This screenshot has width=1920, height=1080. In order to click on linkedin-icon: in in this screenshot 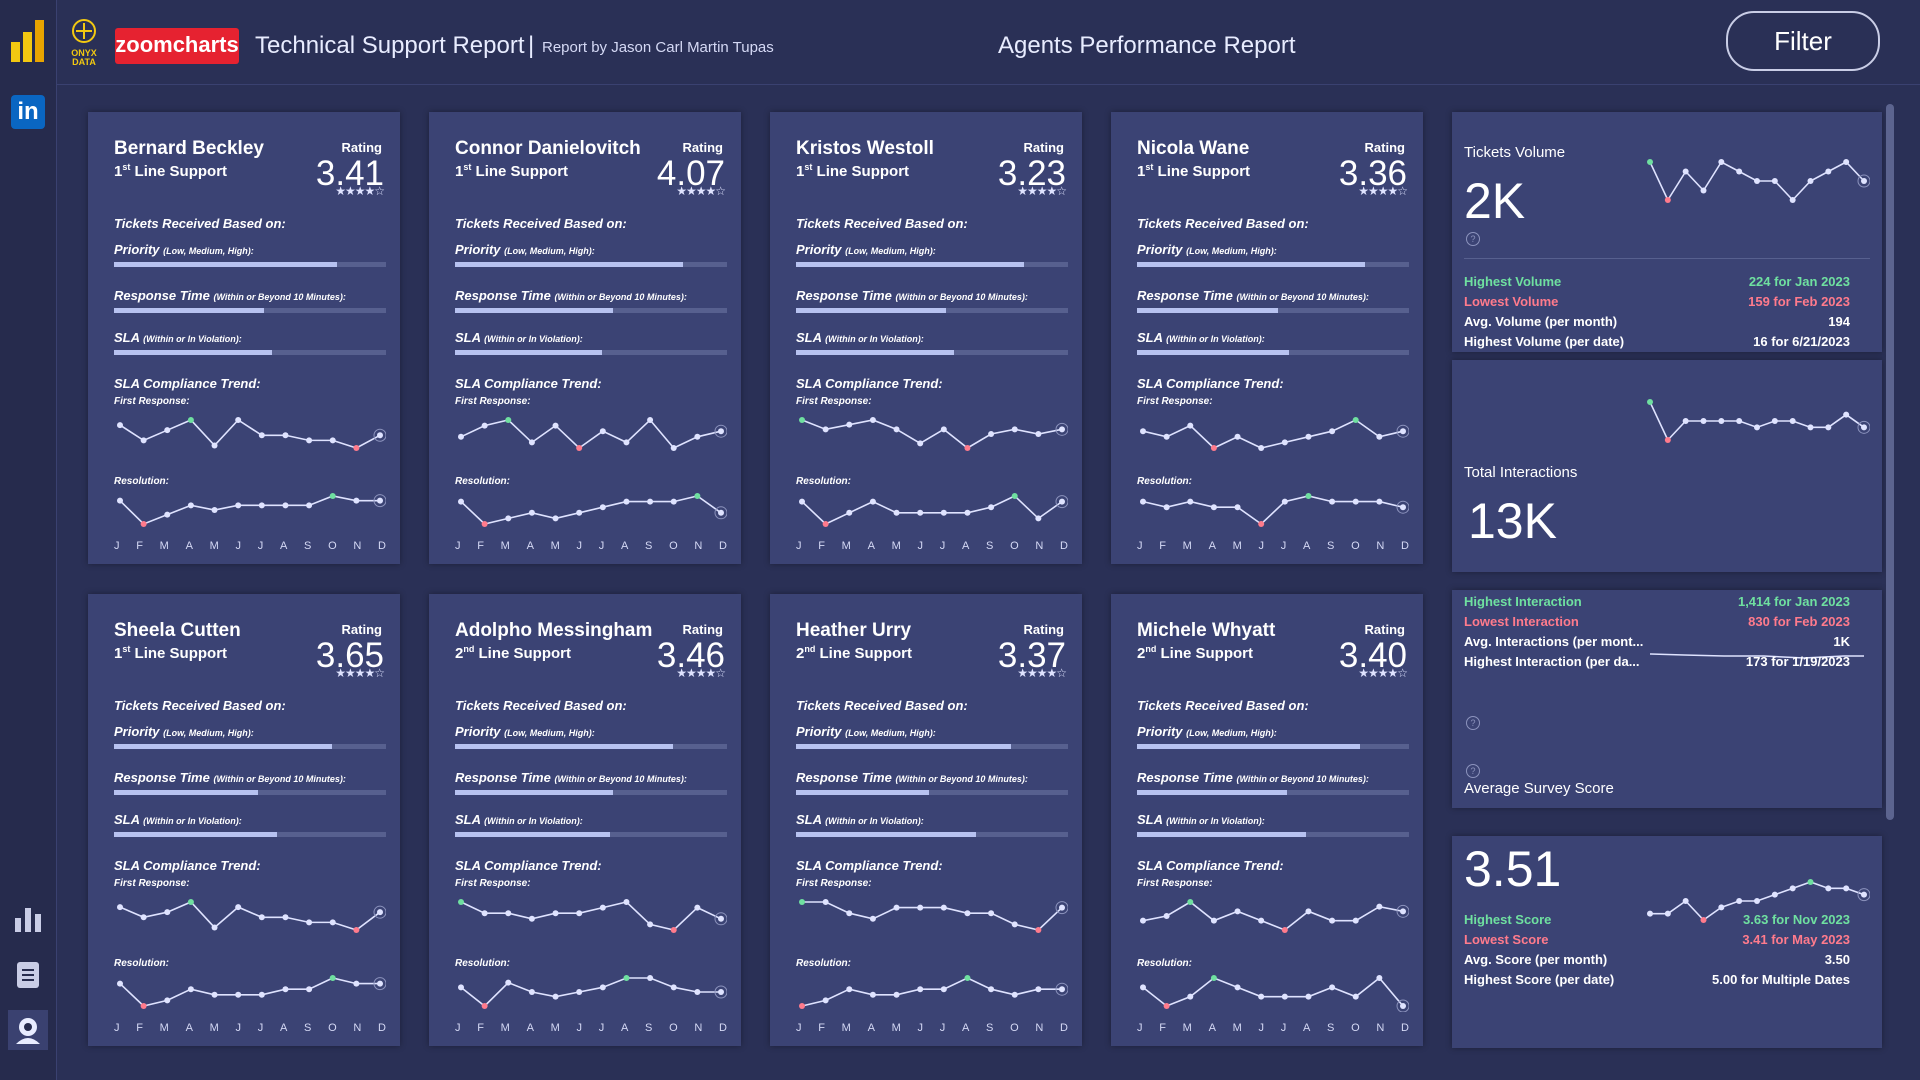, I will do `click(28, 112)`.